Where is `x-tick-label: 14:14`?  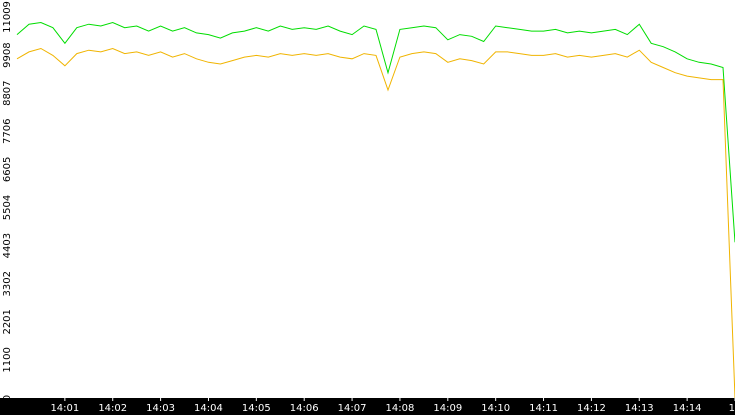
x-tick-label: 14:14 is located at coordinates (687, 408).